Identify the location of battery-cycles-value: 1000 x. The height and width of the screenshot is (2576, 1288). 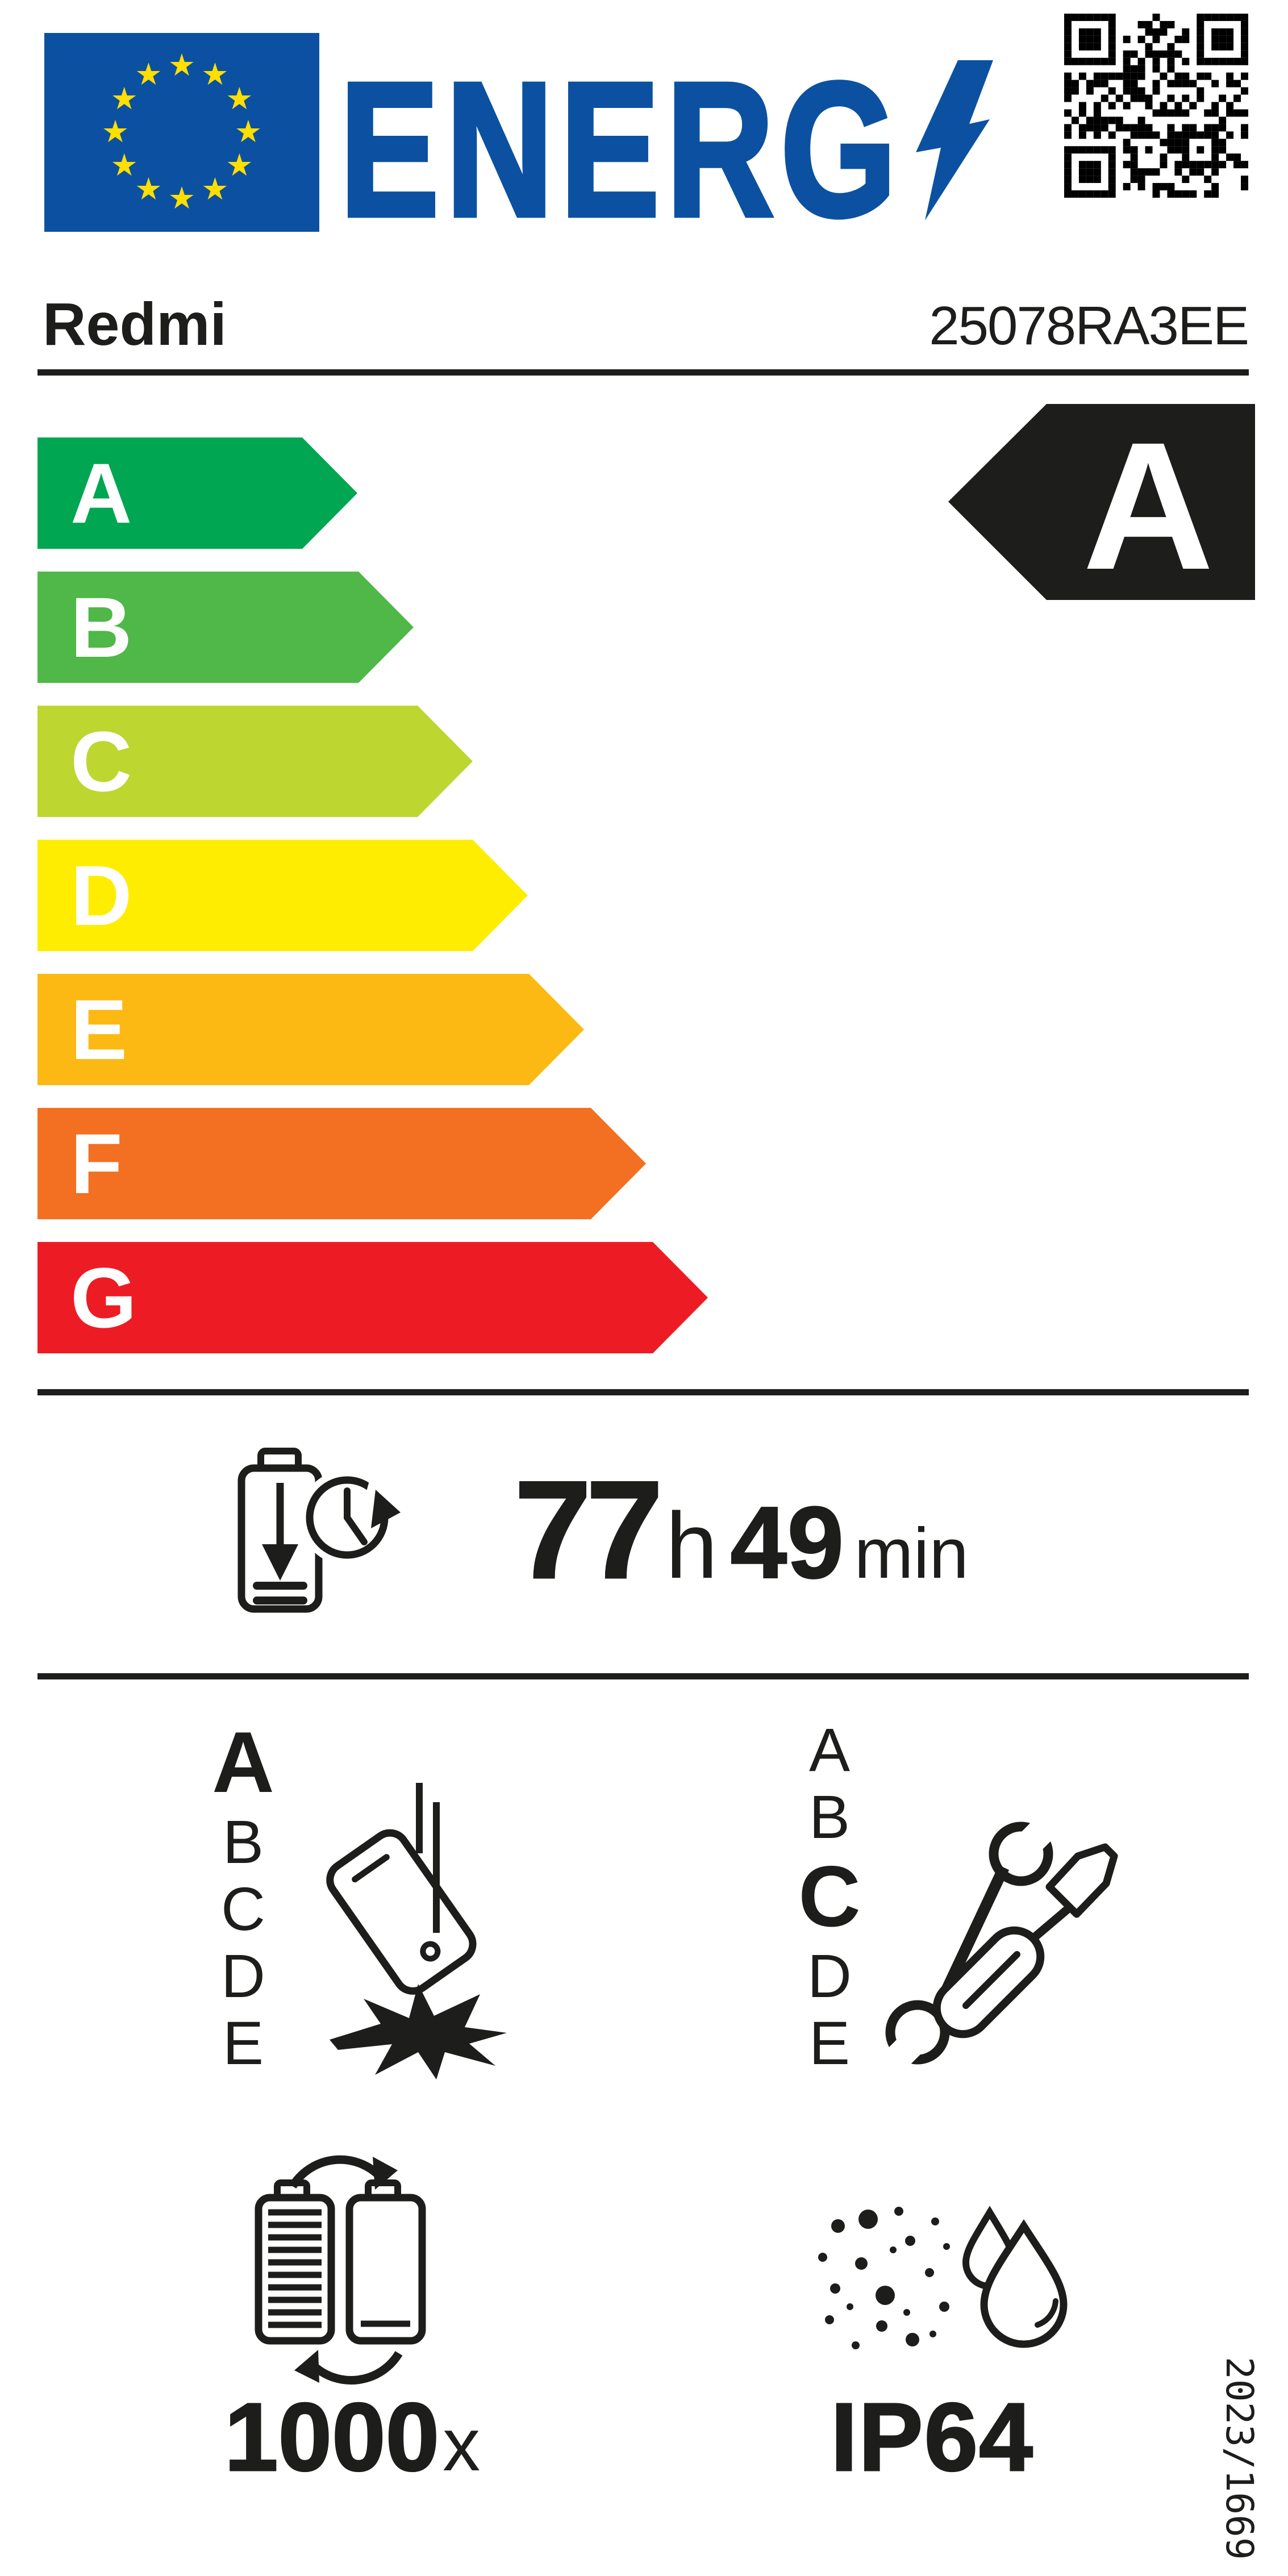
(352, 2437).